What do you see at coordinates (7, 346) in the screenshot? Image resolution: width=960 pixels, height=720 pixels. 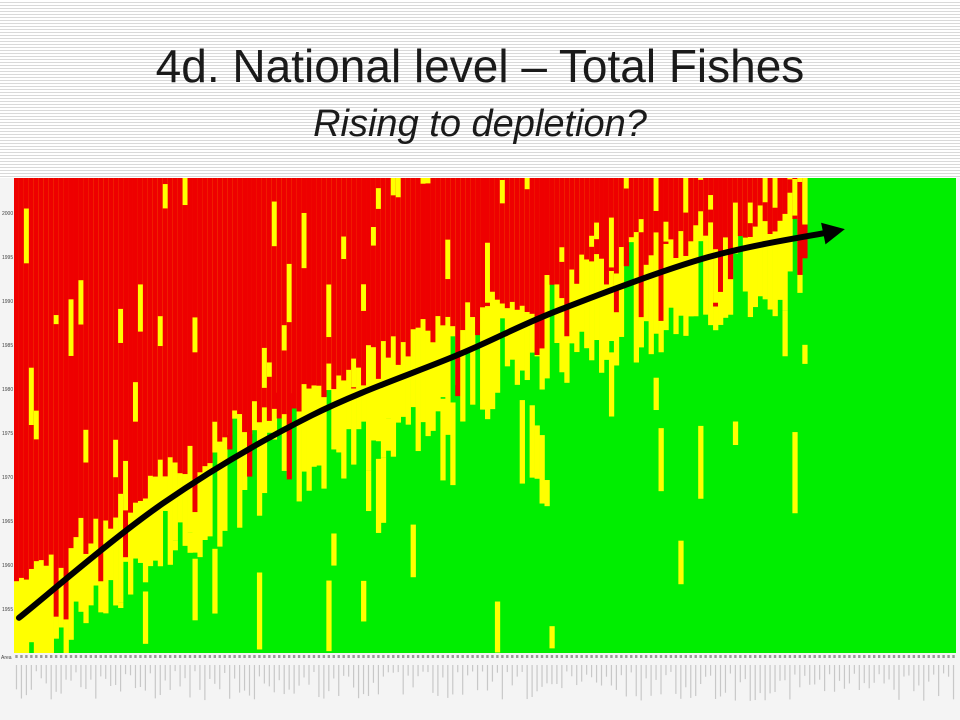 I see `y-tick-label: 1985` at bounding box center [7, 346].